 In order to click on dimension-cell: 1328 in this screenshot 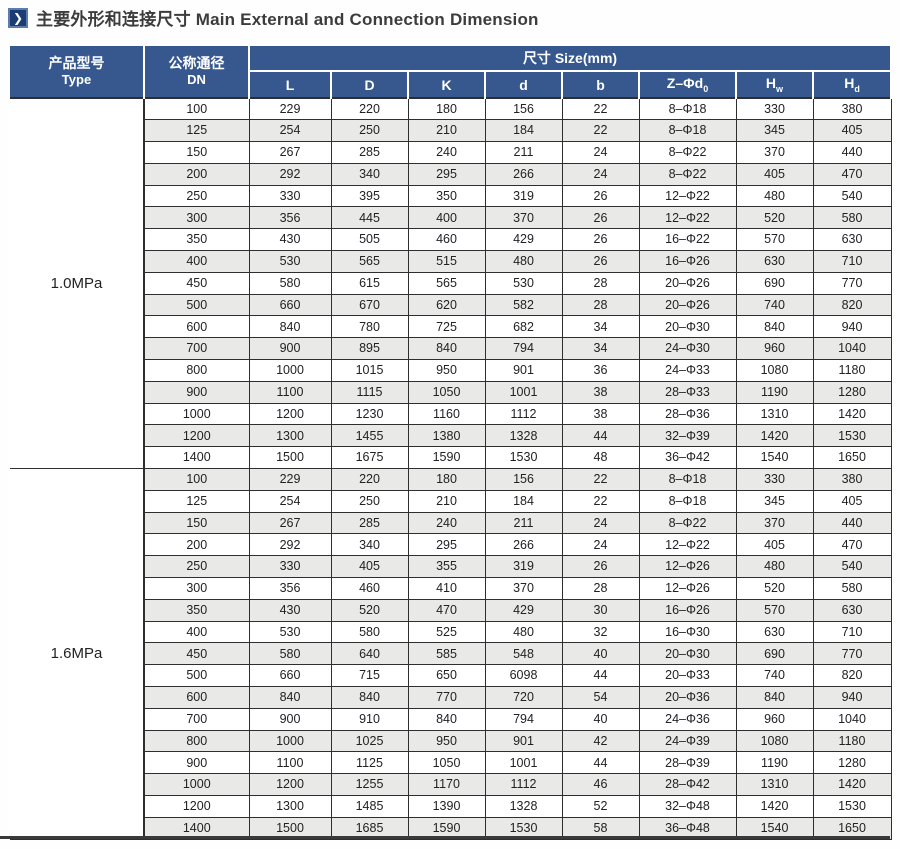, I will do `click(523, 806)`.